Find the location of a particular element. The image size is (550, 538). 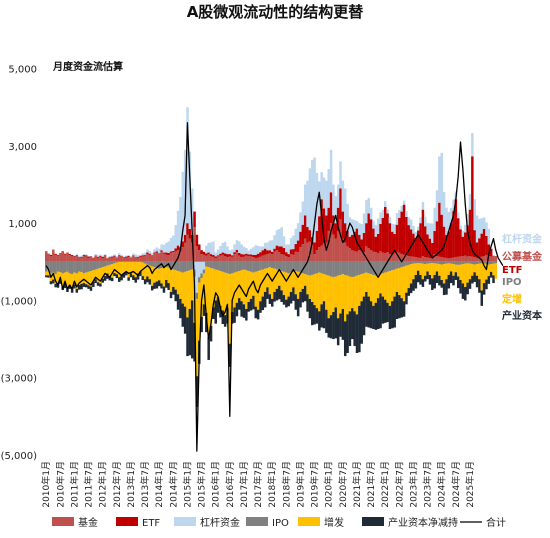

y-tick-label: (5,000) is located at coordinates (19, 456).